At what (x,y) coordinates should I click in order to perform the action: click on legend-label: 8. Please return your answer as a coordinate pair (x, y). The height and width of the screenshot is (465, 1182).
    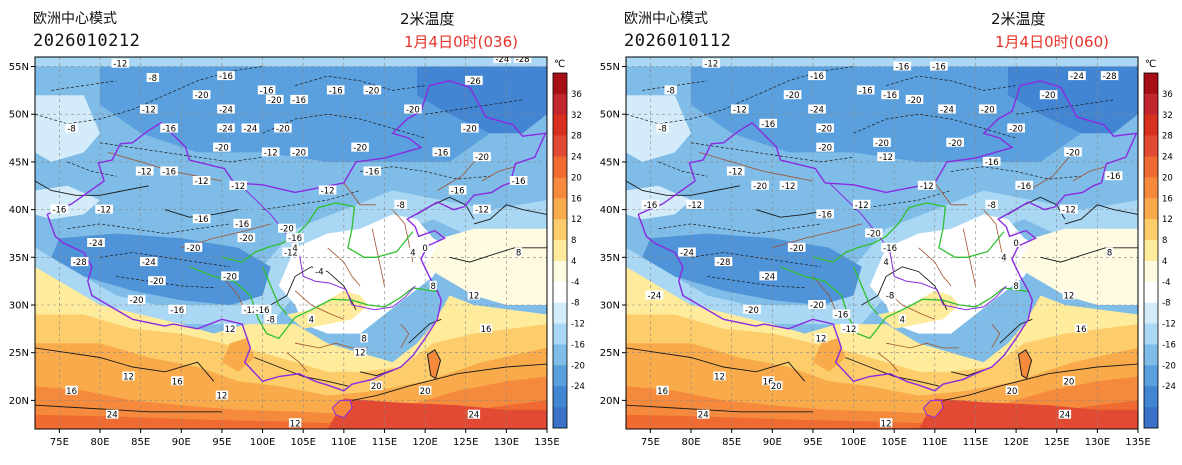
    Looking at the image, I should click on (573, 241).